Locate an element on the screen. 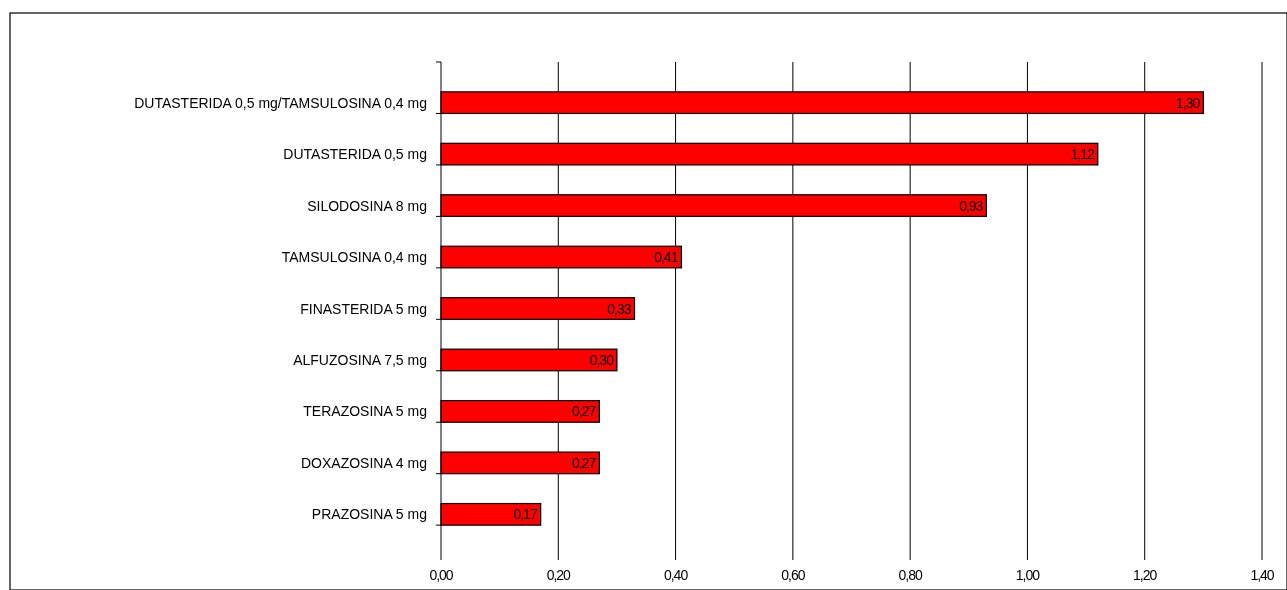 The height and width of the screenshot is (590, 1287). data-label: 1,30 is located at coordinates (1188, 102).